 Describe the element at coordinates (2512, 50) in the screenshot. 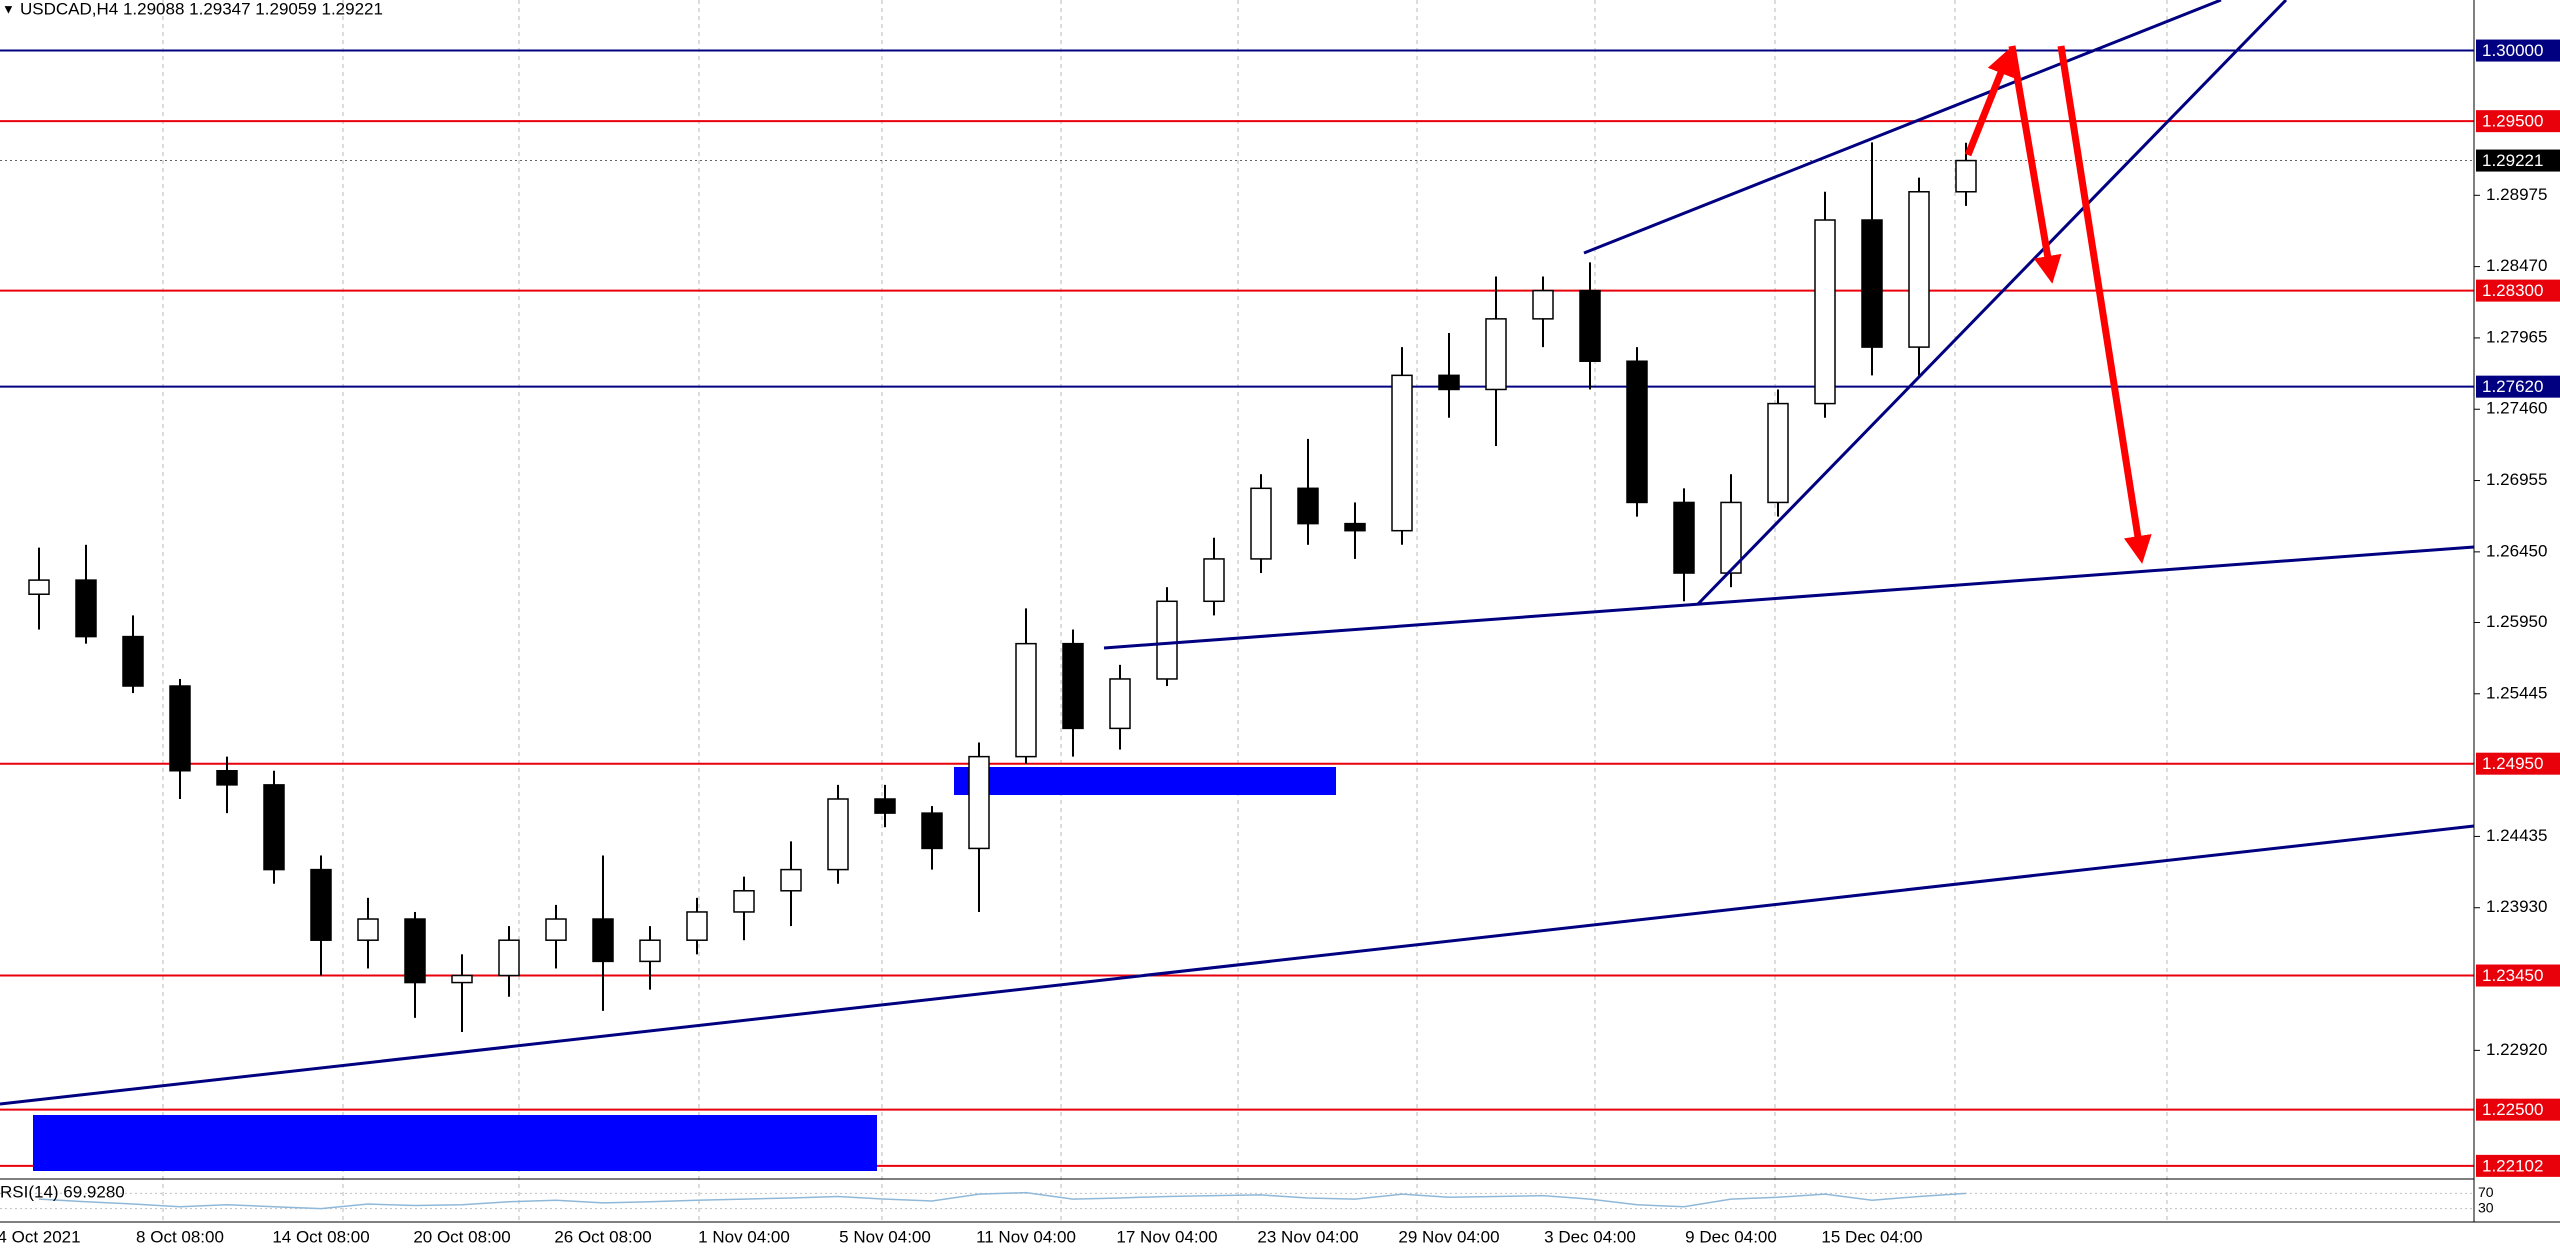

I see `level-label: 1.30000` at that location.